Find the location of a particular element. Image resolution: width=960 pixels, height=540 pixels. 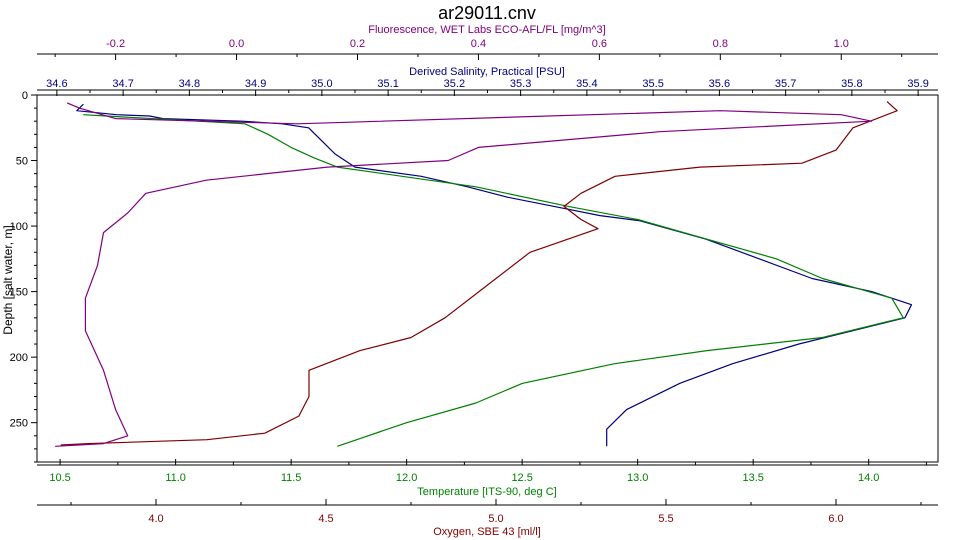

fluorescence-tick-label: 0.4 is located at coordinates (478, 44).